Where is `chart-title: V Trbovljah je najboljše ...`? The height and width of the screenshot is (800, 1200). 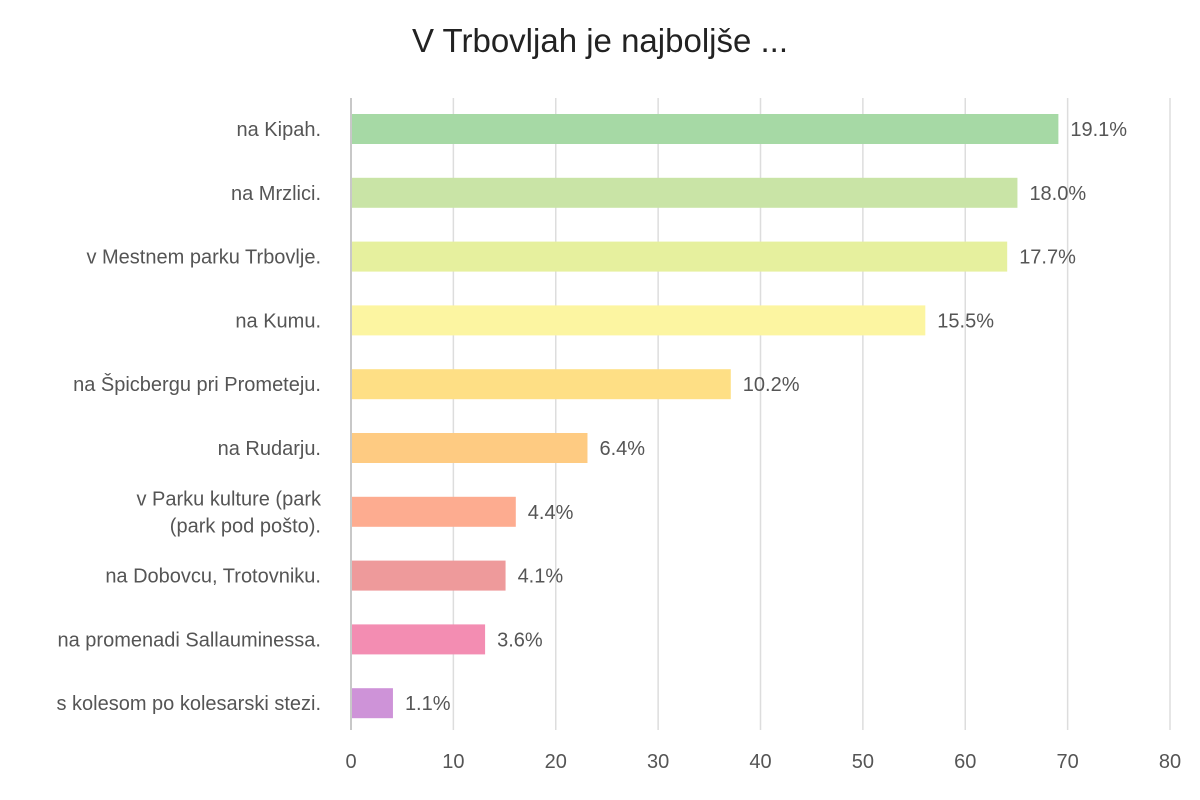 chart-title: V Trbovljah je najboljše ... is located at coordinates (600, 40).